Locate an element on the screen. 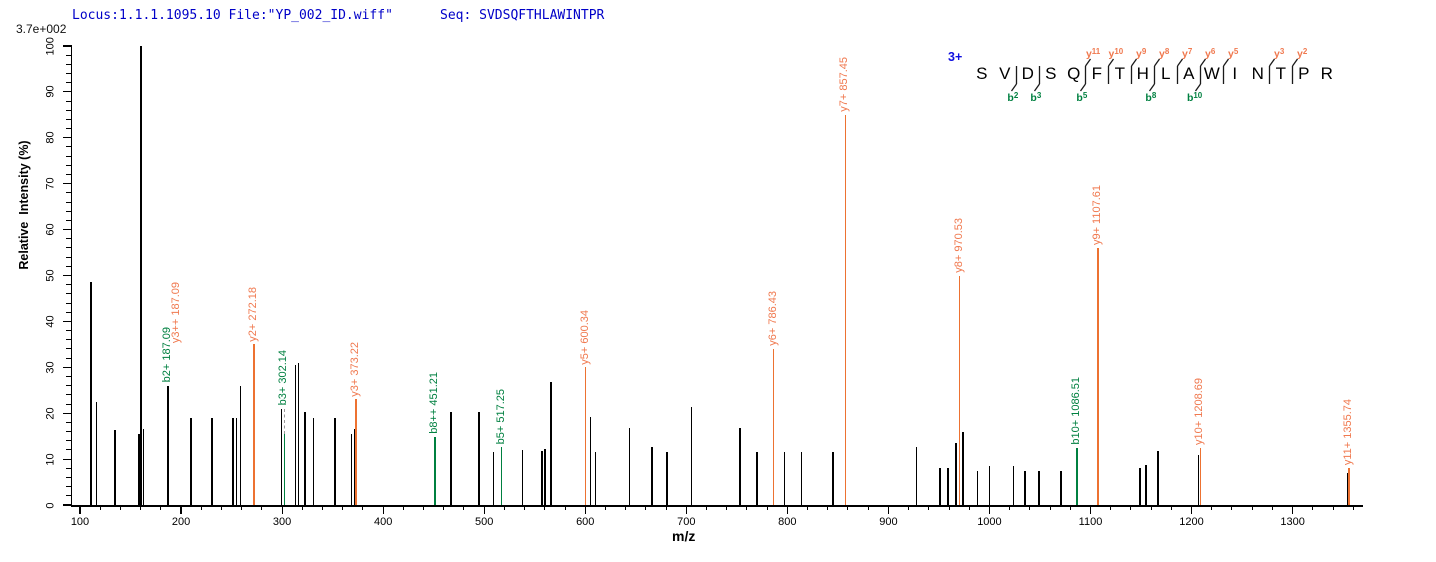  y-tick-label: 50 is located at coordinates (50, 275).